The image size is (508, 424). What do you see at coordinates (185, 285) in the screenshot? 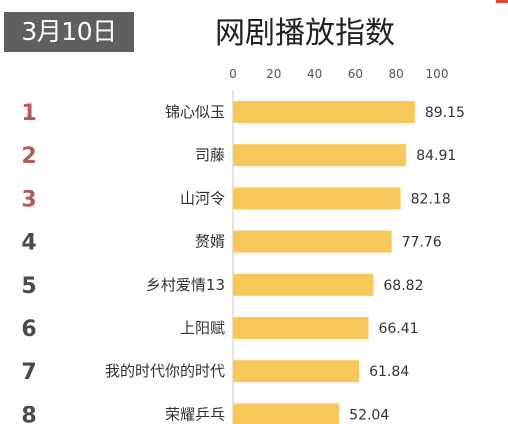
I see `category-label: 乡村爱情13` at bounding box center [185, 285].